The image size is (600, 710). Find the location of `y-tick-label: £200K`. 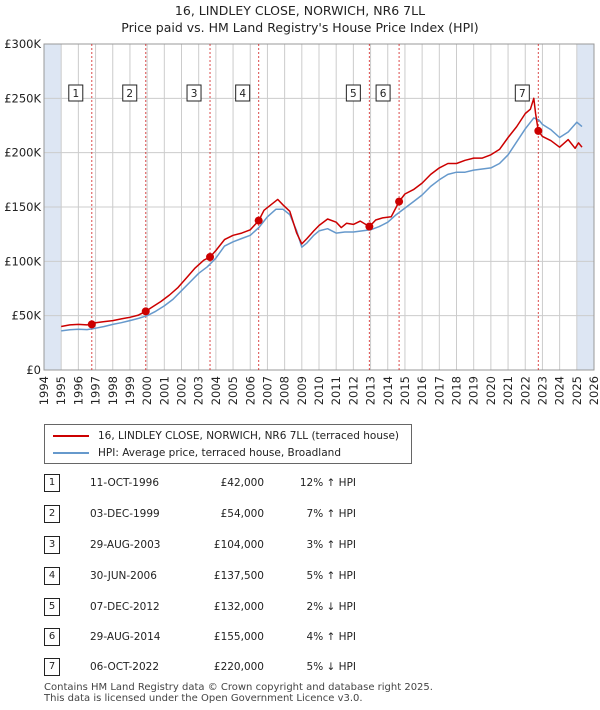

y-tick-label: £200K is located at coordinates (22, 153).